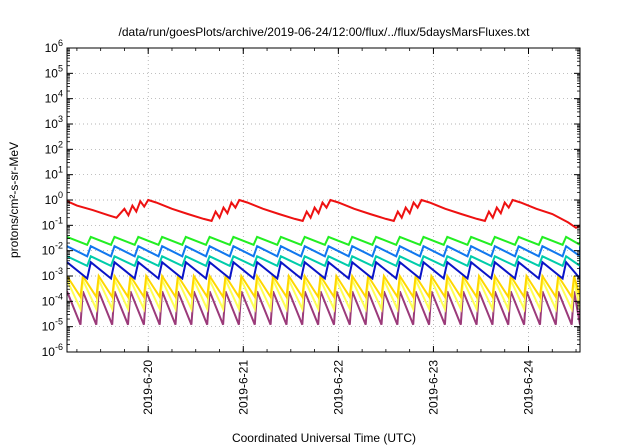 Image resolution: width=640 pixels, height=448 pixels. I want to click on y-tick-label: 10⁻¹, so click(52, 223).